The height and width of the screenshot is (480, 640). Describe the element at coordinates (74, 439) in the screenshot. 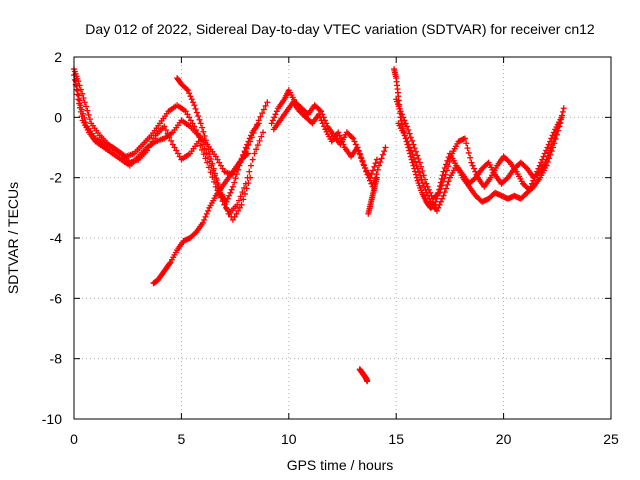

I see `x-tick-label: 0` at that location.